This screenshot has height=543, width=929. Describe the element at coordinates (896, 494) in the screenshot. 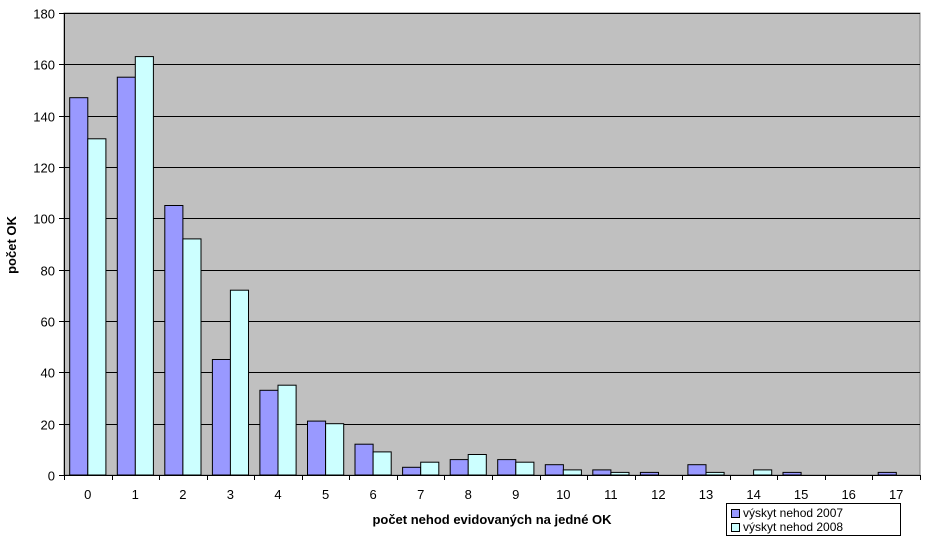

I see `x-tick-label: 17` at that location.